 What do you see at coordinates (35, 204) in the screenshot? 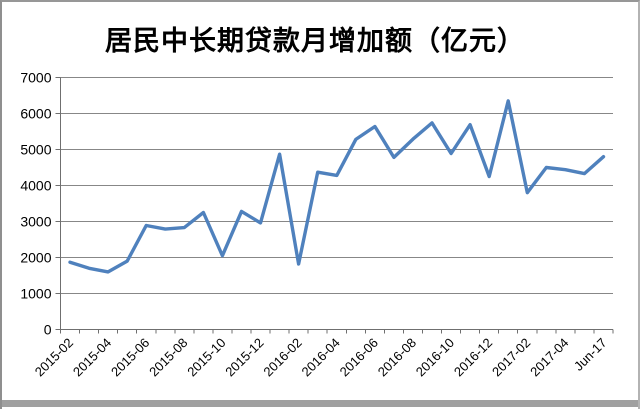
I see `y-axis-labels: 0 1000 2000 3000 4000 5000 6000 7000` at bounding box center [35, 204].